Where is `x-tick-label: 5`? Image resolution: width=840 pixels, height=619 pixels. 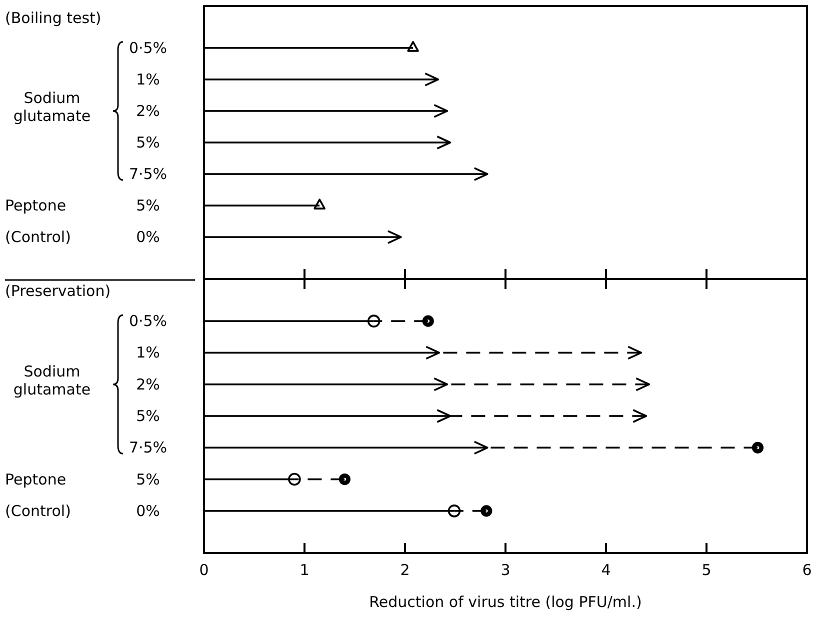 x-tick-label: 5 is located at coordinates (707, 570).